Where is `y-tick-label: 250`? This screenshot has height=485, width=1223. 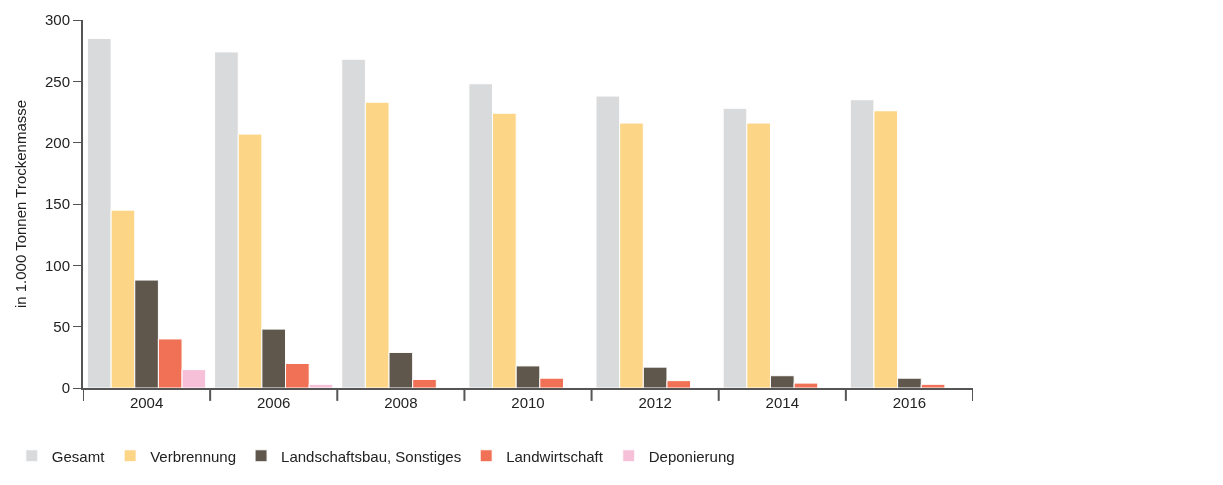
y-tick-label: 250 is located at coordinates (57, 81).